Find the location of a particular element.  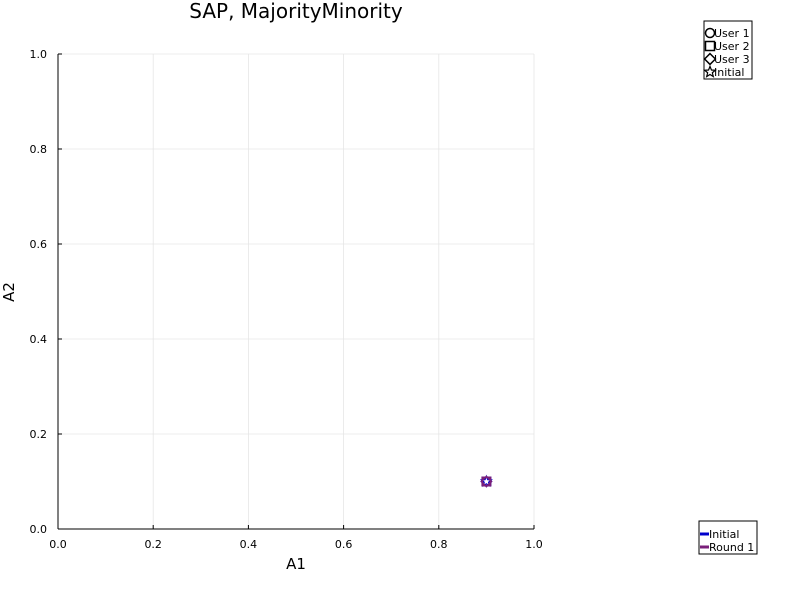

y-tick-label: 0.8 is located at coordinates (39, 149).